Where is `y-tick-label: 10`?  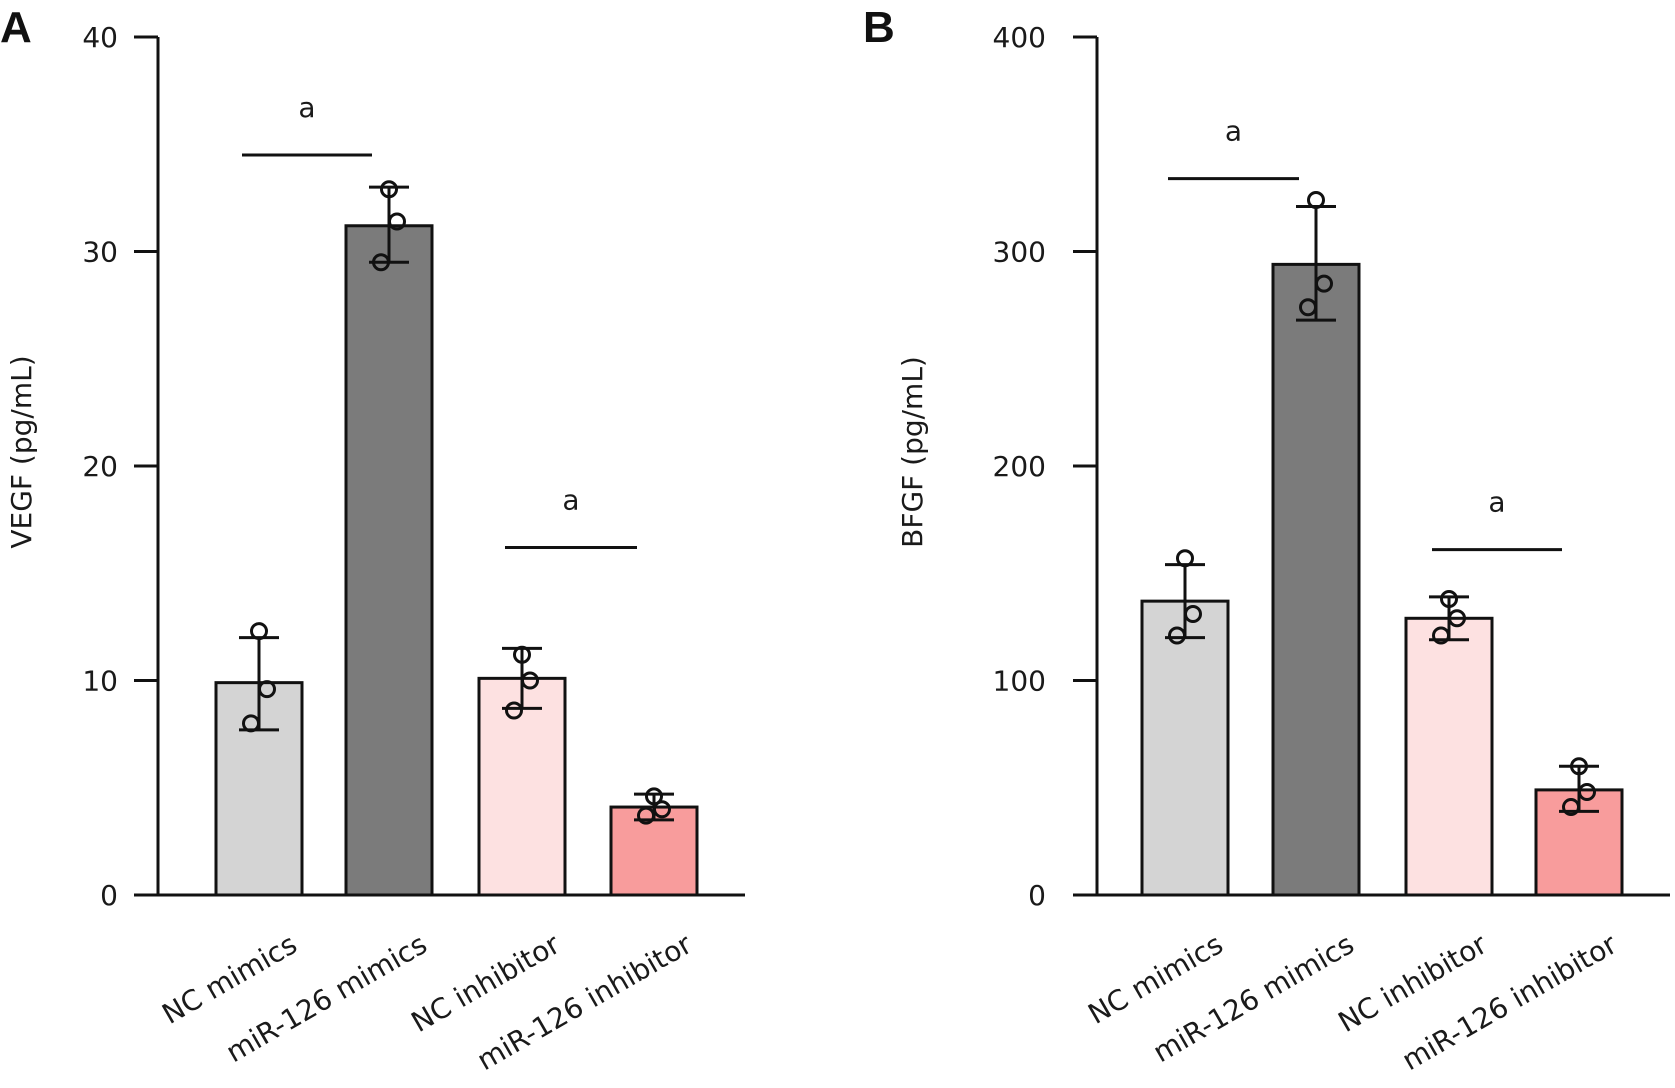
y-tick-label: 10 is located at coordinates (100, 681).